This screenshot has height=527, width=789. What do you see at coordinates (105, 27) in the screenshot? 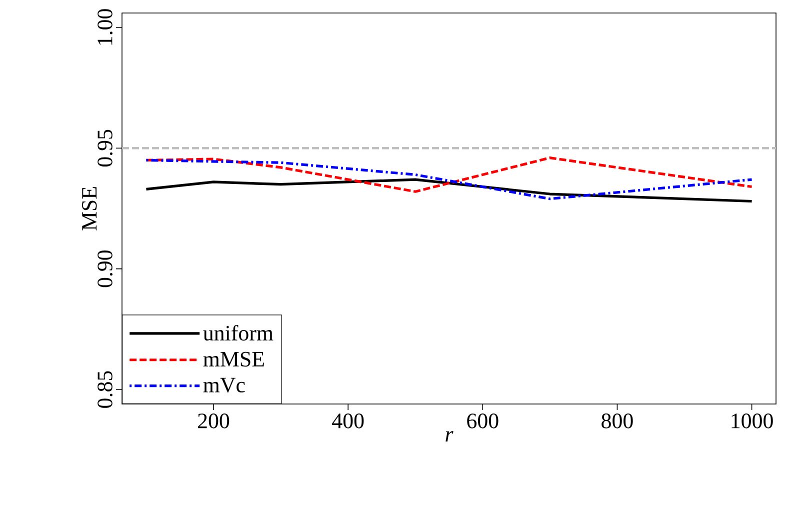
I see `y-tick-label: 1.00` at bounding box center [105, 27].